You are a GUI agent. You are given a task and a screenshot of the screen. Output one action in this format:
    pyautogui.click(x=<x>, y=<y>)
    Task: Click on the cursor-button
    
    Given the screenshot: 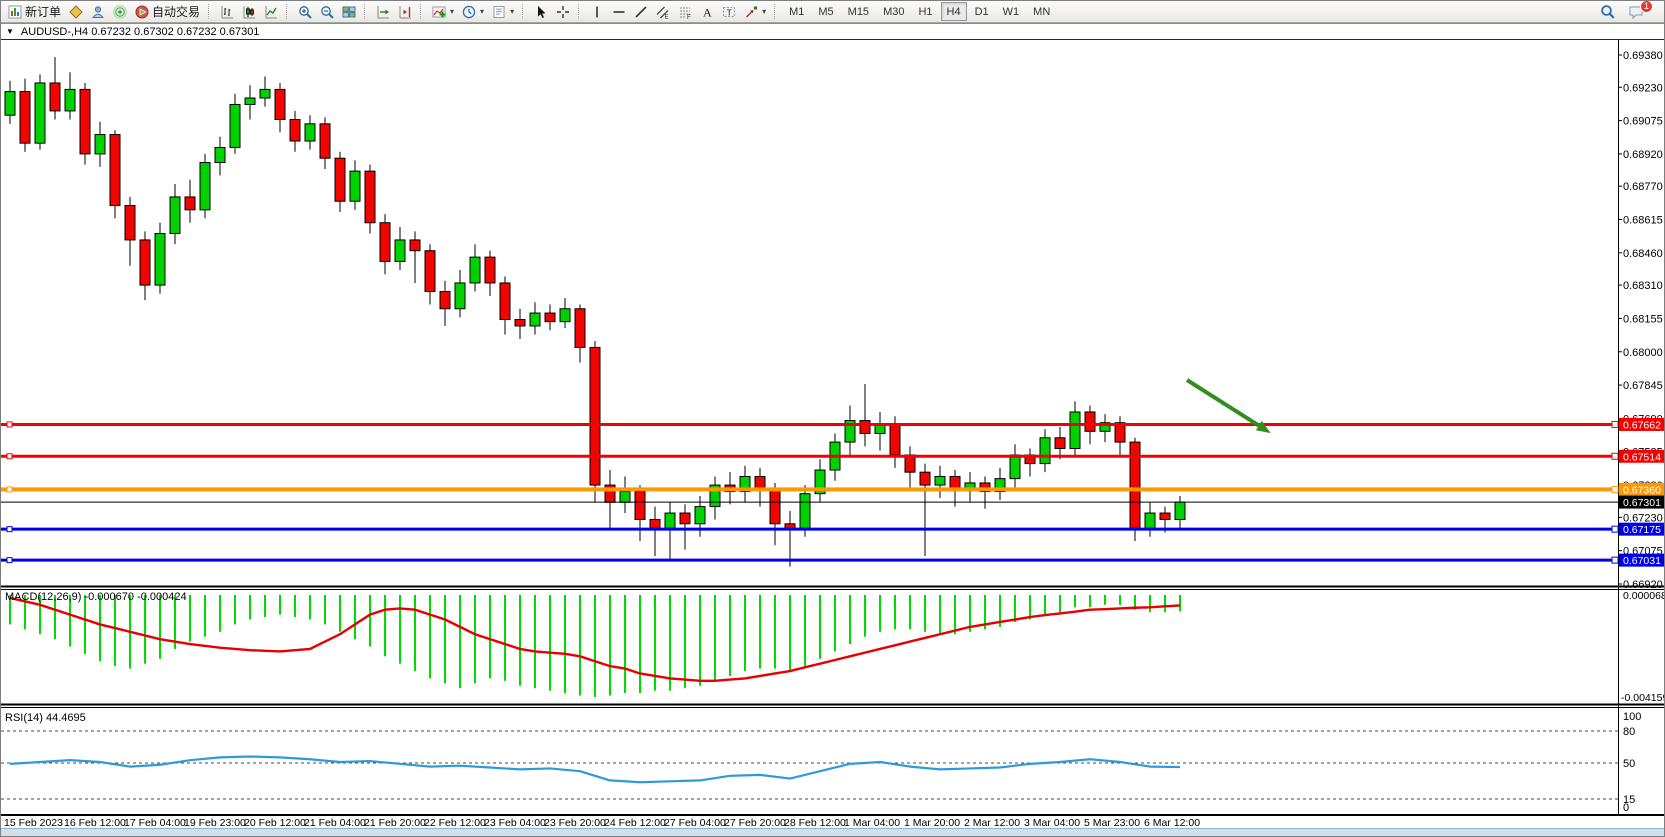 What is the action you would take?
    pyautogui.click(x=541, y=11)
    